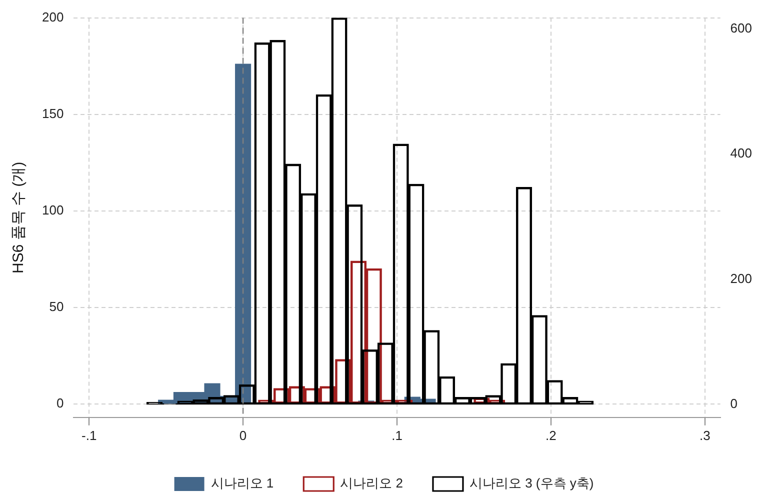 The width and height of the screenshot is (770, 503). What do you see at coordinates (734, 403) in the screenshot?
I see `y2-tick-label: 0` at bounding box center [734, 403].